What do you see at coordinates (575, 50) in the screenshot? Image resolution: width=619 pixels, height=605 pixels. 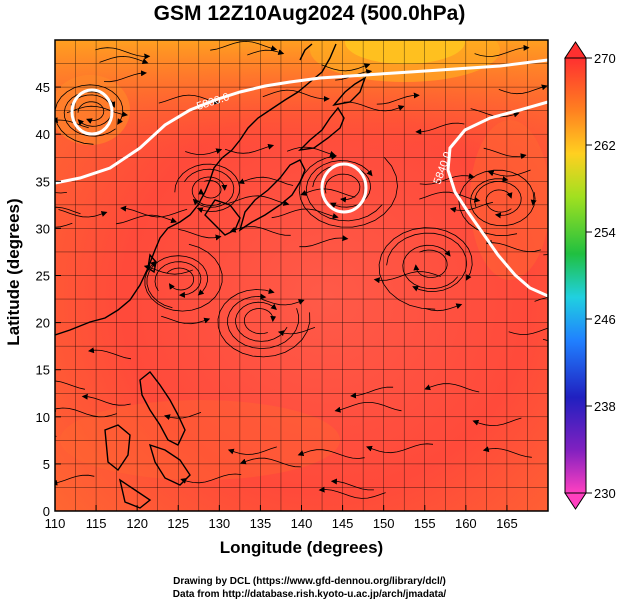 I see `colorbar-top-arrow` at bounding box center [575, 50].